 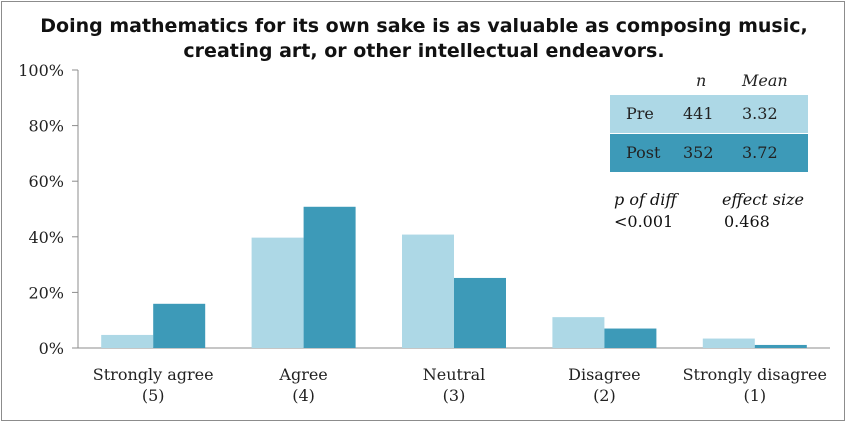 I want to click on x-category-label: (1), so click(x=754, y=395).